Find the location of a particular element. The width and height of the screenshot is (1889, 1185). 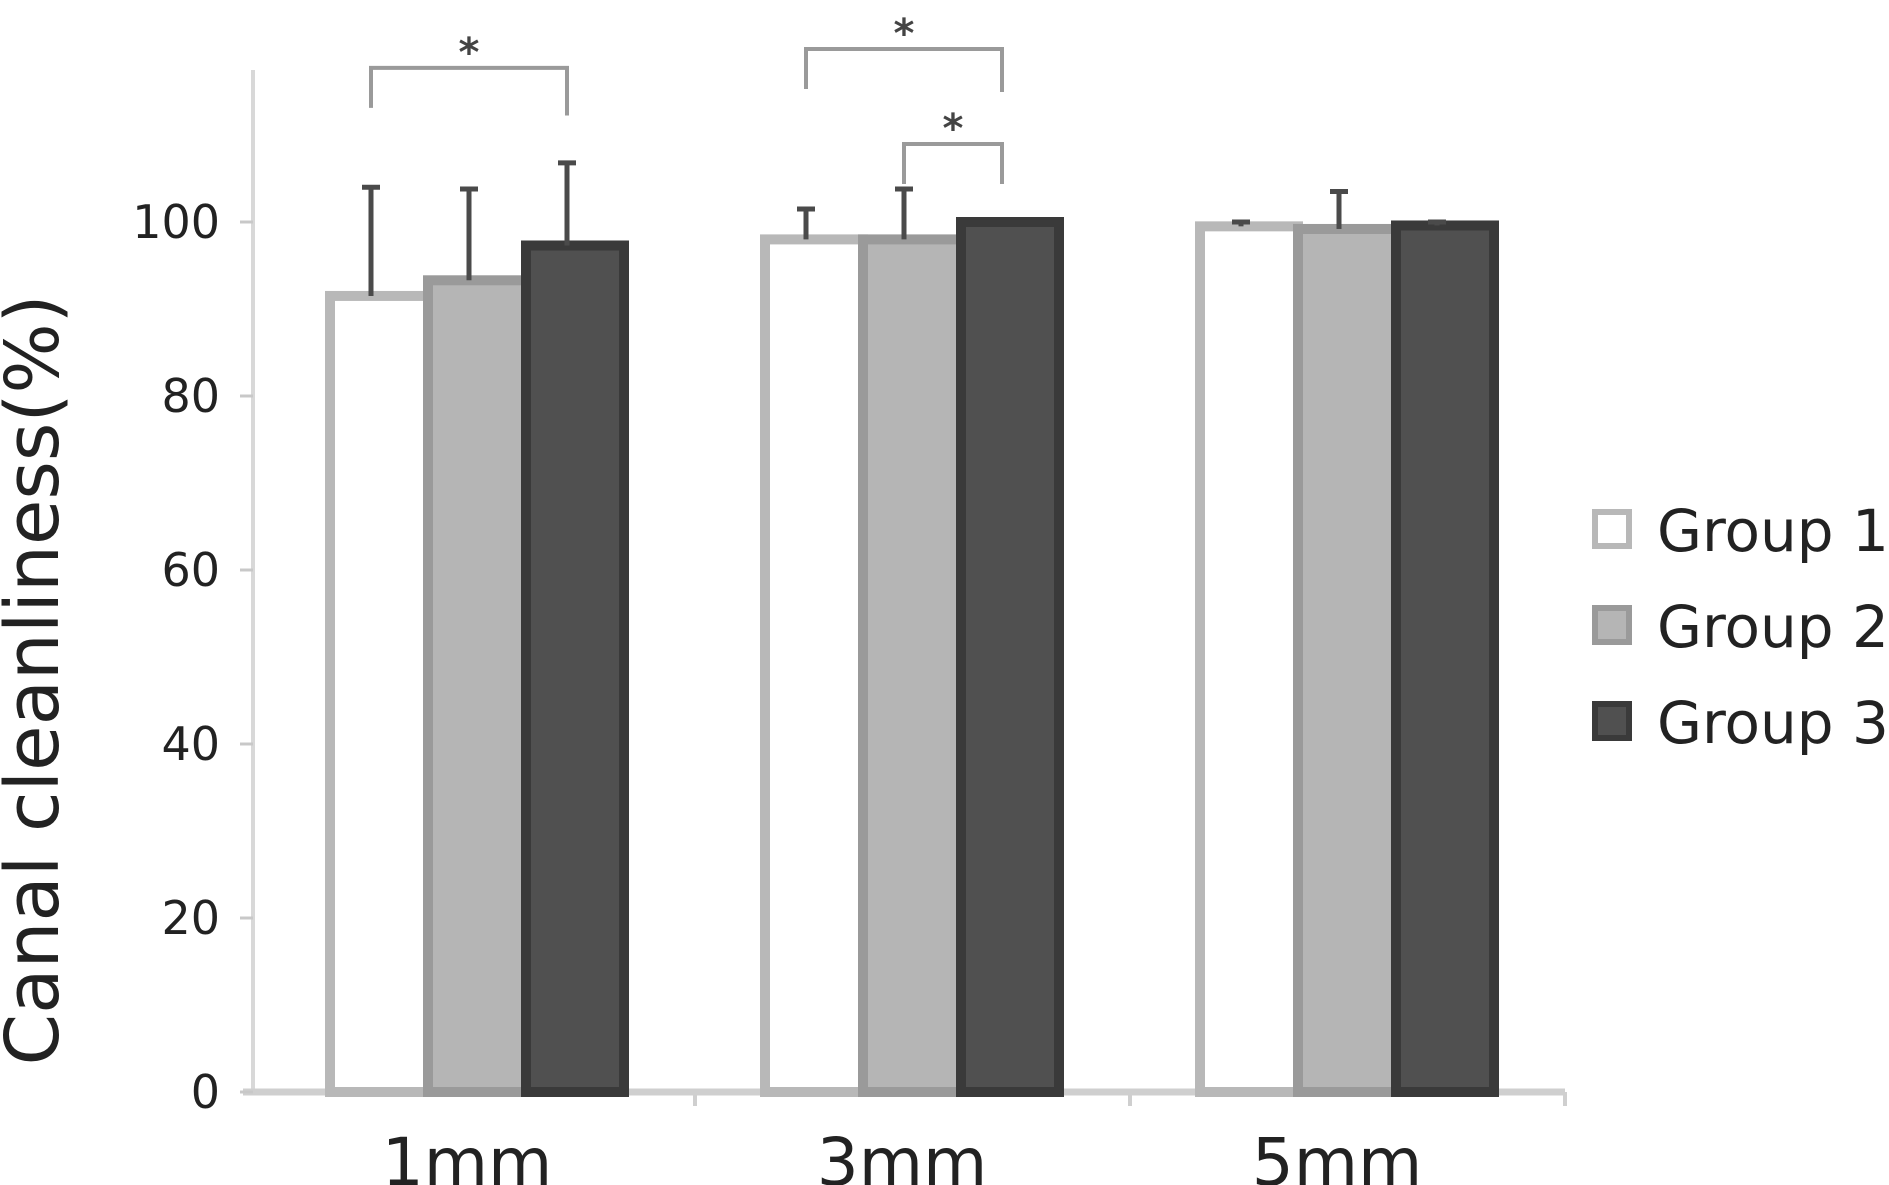

x-category-label: 1mm is located at coordinates (467, 1154).